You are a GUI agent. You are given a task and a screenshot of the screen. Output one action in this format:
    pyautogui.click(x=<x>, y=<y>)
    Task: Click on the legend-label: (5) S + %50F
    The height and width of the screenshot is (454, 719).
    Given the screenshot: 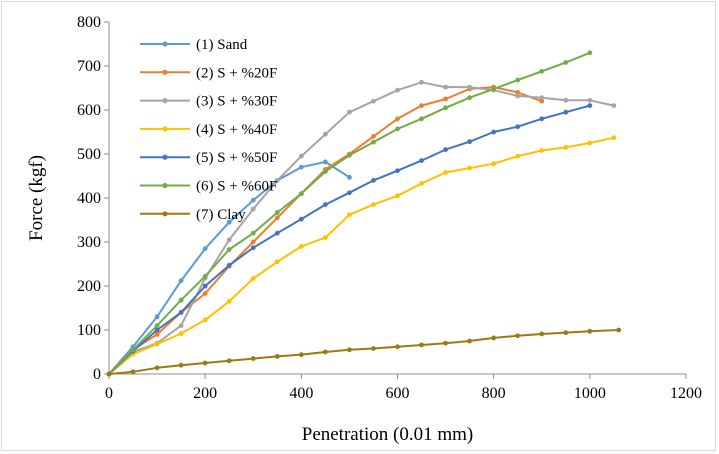 What is the action you would take?
    pyautogui.click(x=236, y=158)
    